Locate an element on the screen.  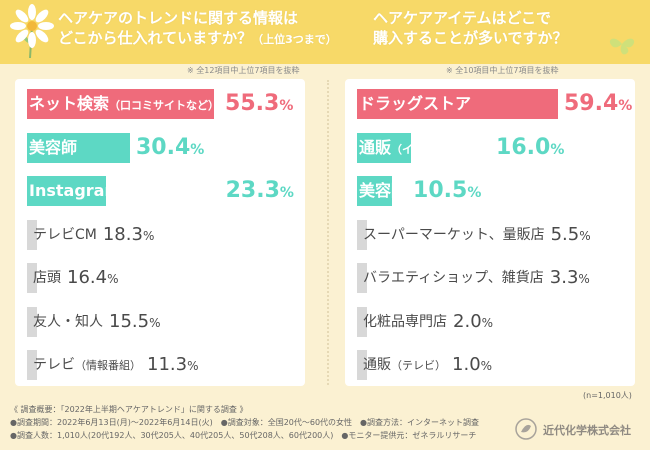
value-int: 3. is located at coordinates (558, 277).